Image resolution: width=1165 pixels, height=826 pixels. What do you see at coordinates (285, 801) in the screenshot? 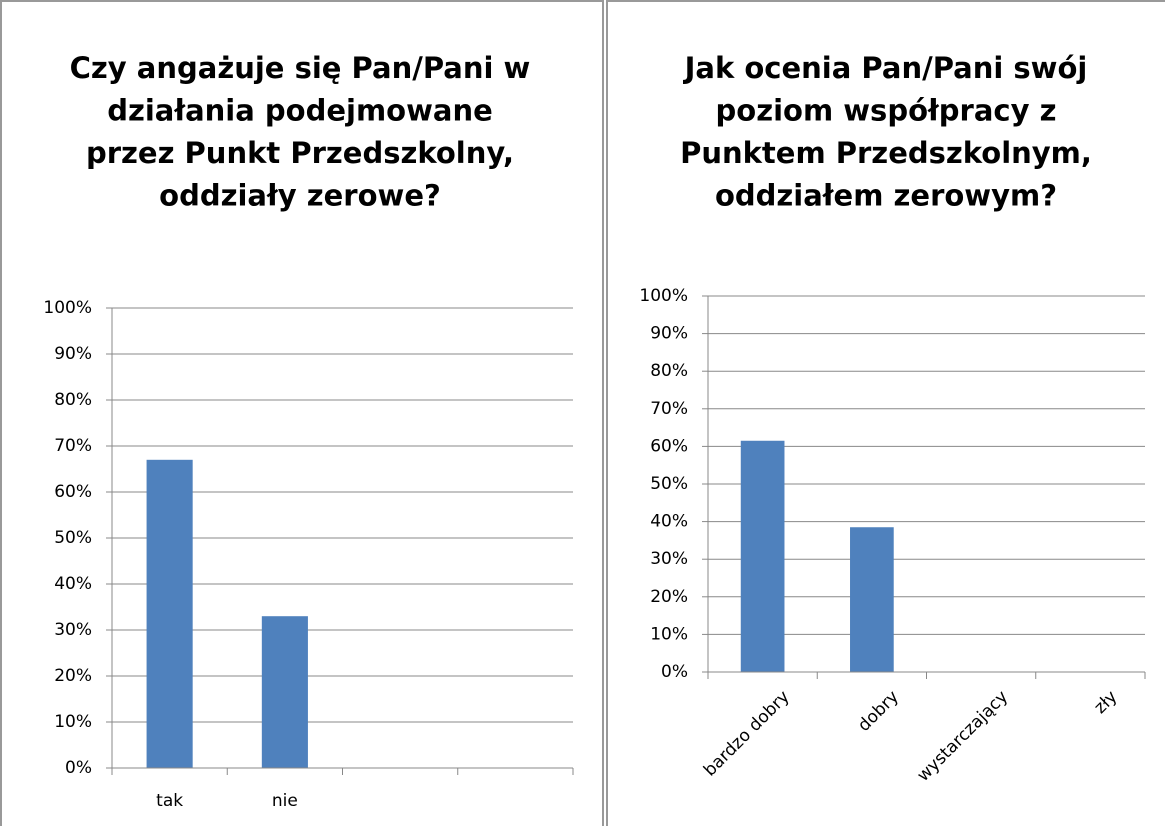
I see `x-tick-label: nie` at bounding box center [285, 801].